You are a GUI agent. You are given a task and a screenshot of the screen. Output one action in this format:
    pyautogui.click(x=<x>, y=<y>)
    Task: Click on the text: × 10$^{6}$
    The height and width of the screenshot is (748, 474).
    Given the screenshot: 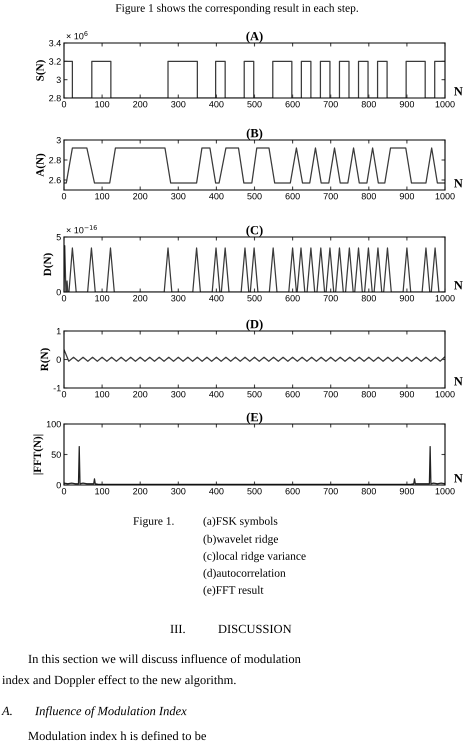 What is the action you would take?
    pyautogui.click(x=77, y=35)
    